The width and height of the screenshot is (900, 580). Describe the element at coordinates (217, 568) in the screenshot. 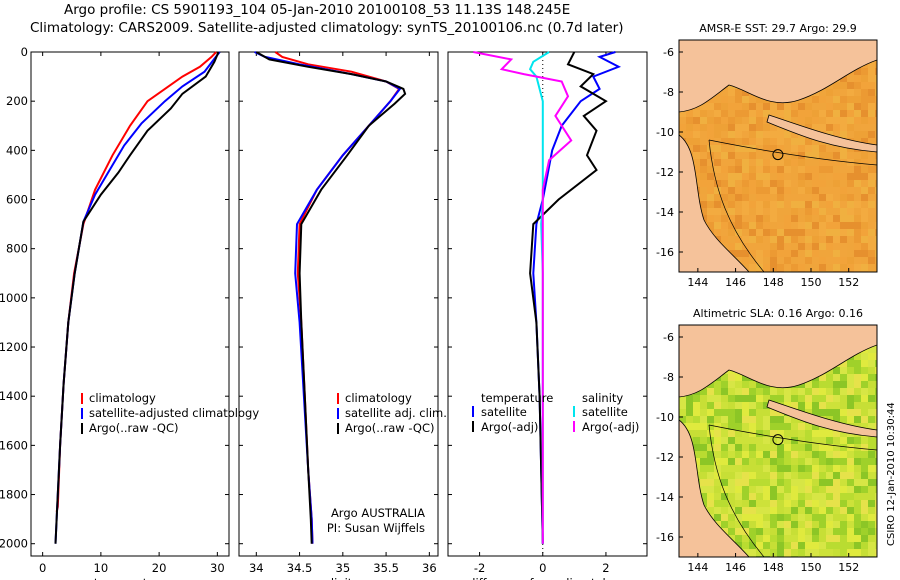

I see `x-tick-label: 30` at that location.